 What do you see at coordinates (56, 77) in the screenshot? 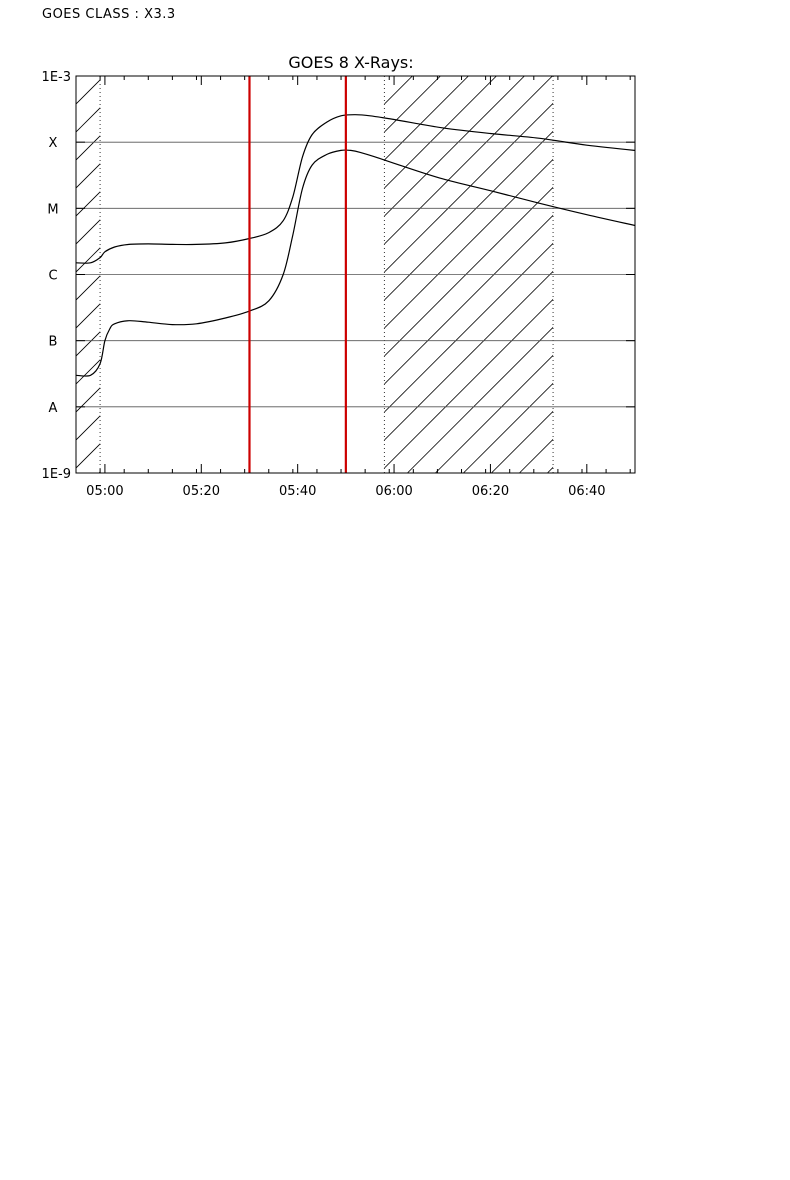
I see `y-tick-label: 1E-3` at bounding box center [56, 77].